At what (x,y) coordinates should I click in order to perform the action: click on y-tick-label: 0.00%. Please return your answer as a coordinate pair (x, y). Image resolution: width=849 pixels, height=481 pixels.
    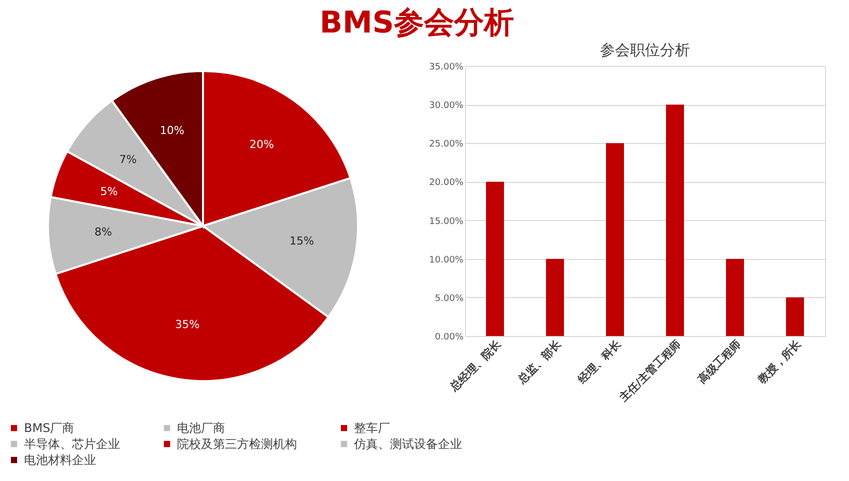
    Looking at the image, I should click on (449, 337).